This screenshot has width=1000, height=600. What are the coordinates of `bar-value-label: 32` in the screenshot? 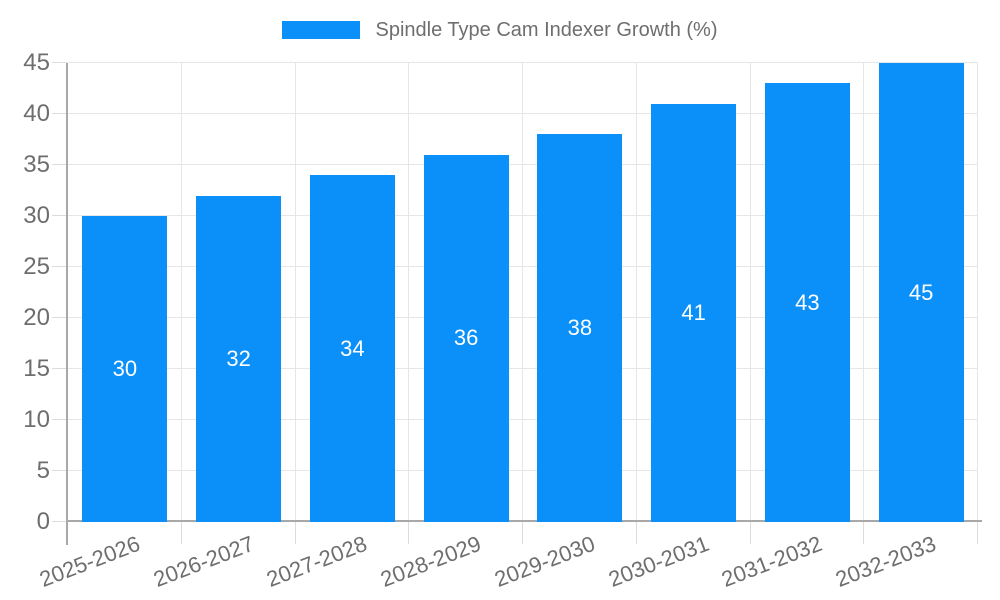 It's located at (238, 358).